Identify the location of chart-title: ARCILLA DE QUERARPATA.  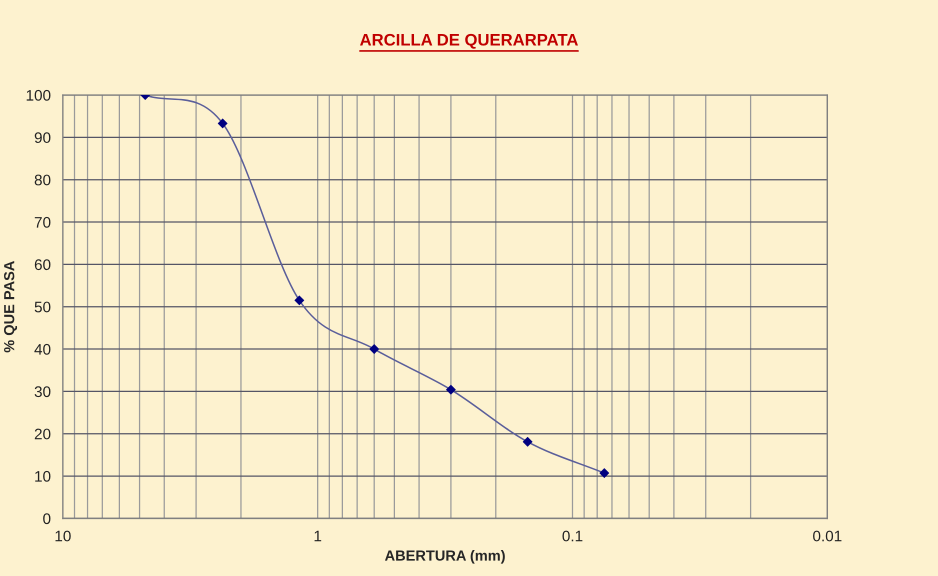
(469, 41).